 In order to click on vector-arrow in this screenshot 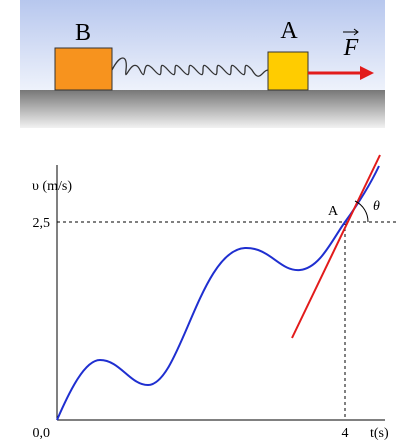, I will do `click(351, 32)`.